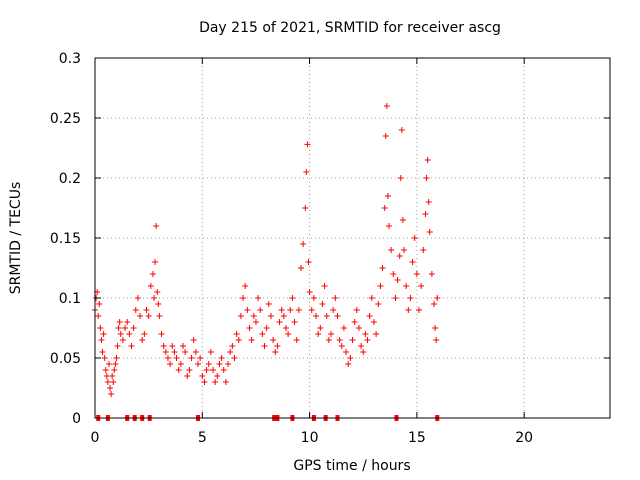 The width and height of the screenshot is (640, 480). I want to click on y-tick-label: 0, so click(76, 419).